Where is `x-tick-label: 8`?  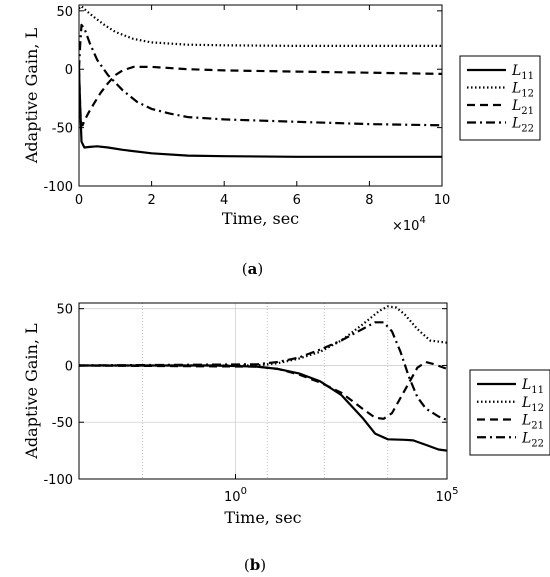
x-tick-label: 8 is located at coordinates (369, 200).